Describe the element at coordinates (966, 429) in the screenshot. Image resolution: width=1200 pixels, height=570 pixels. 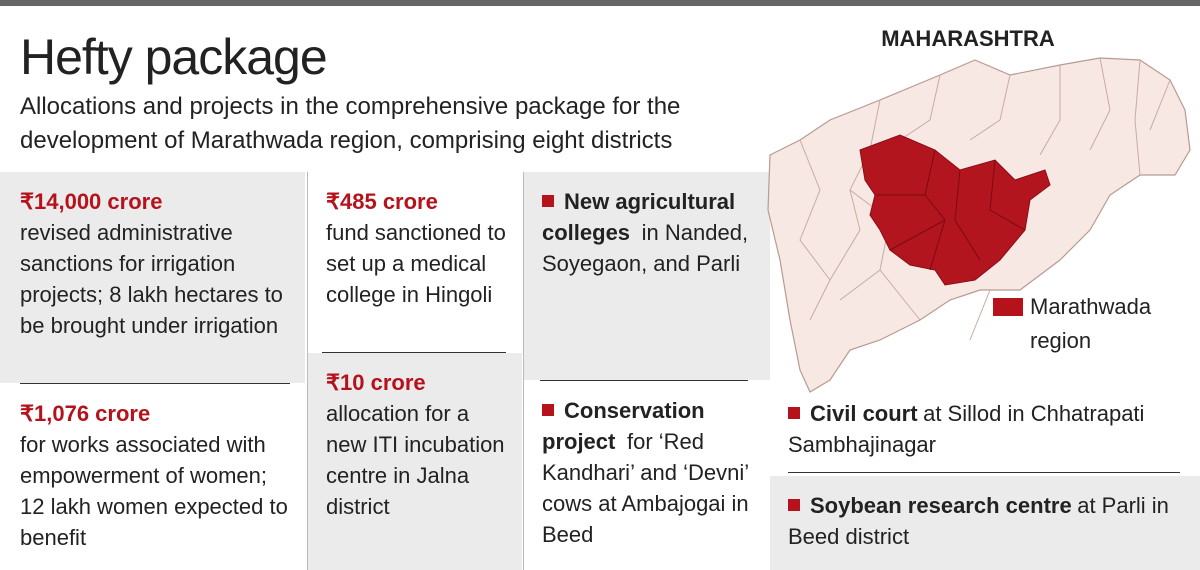
I see `item-text: at Sillod in Chhatrapati Sambhajinagar` at that location.